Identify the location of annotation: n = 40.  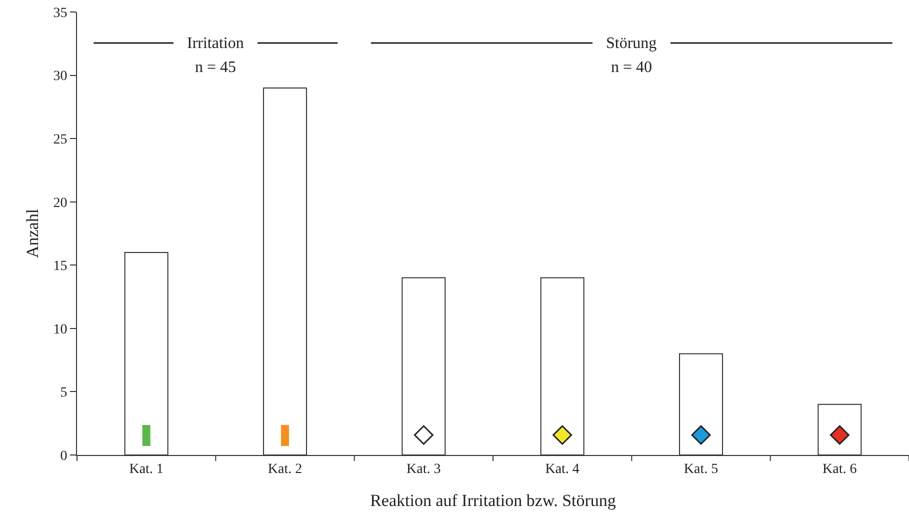
(631, 67).